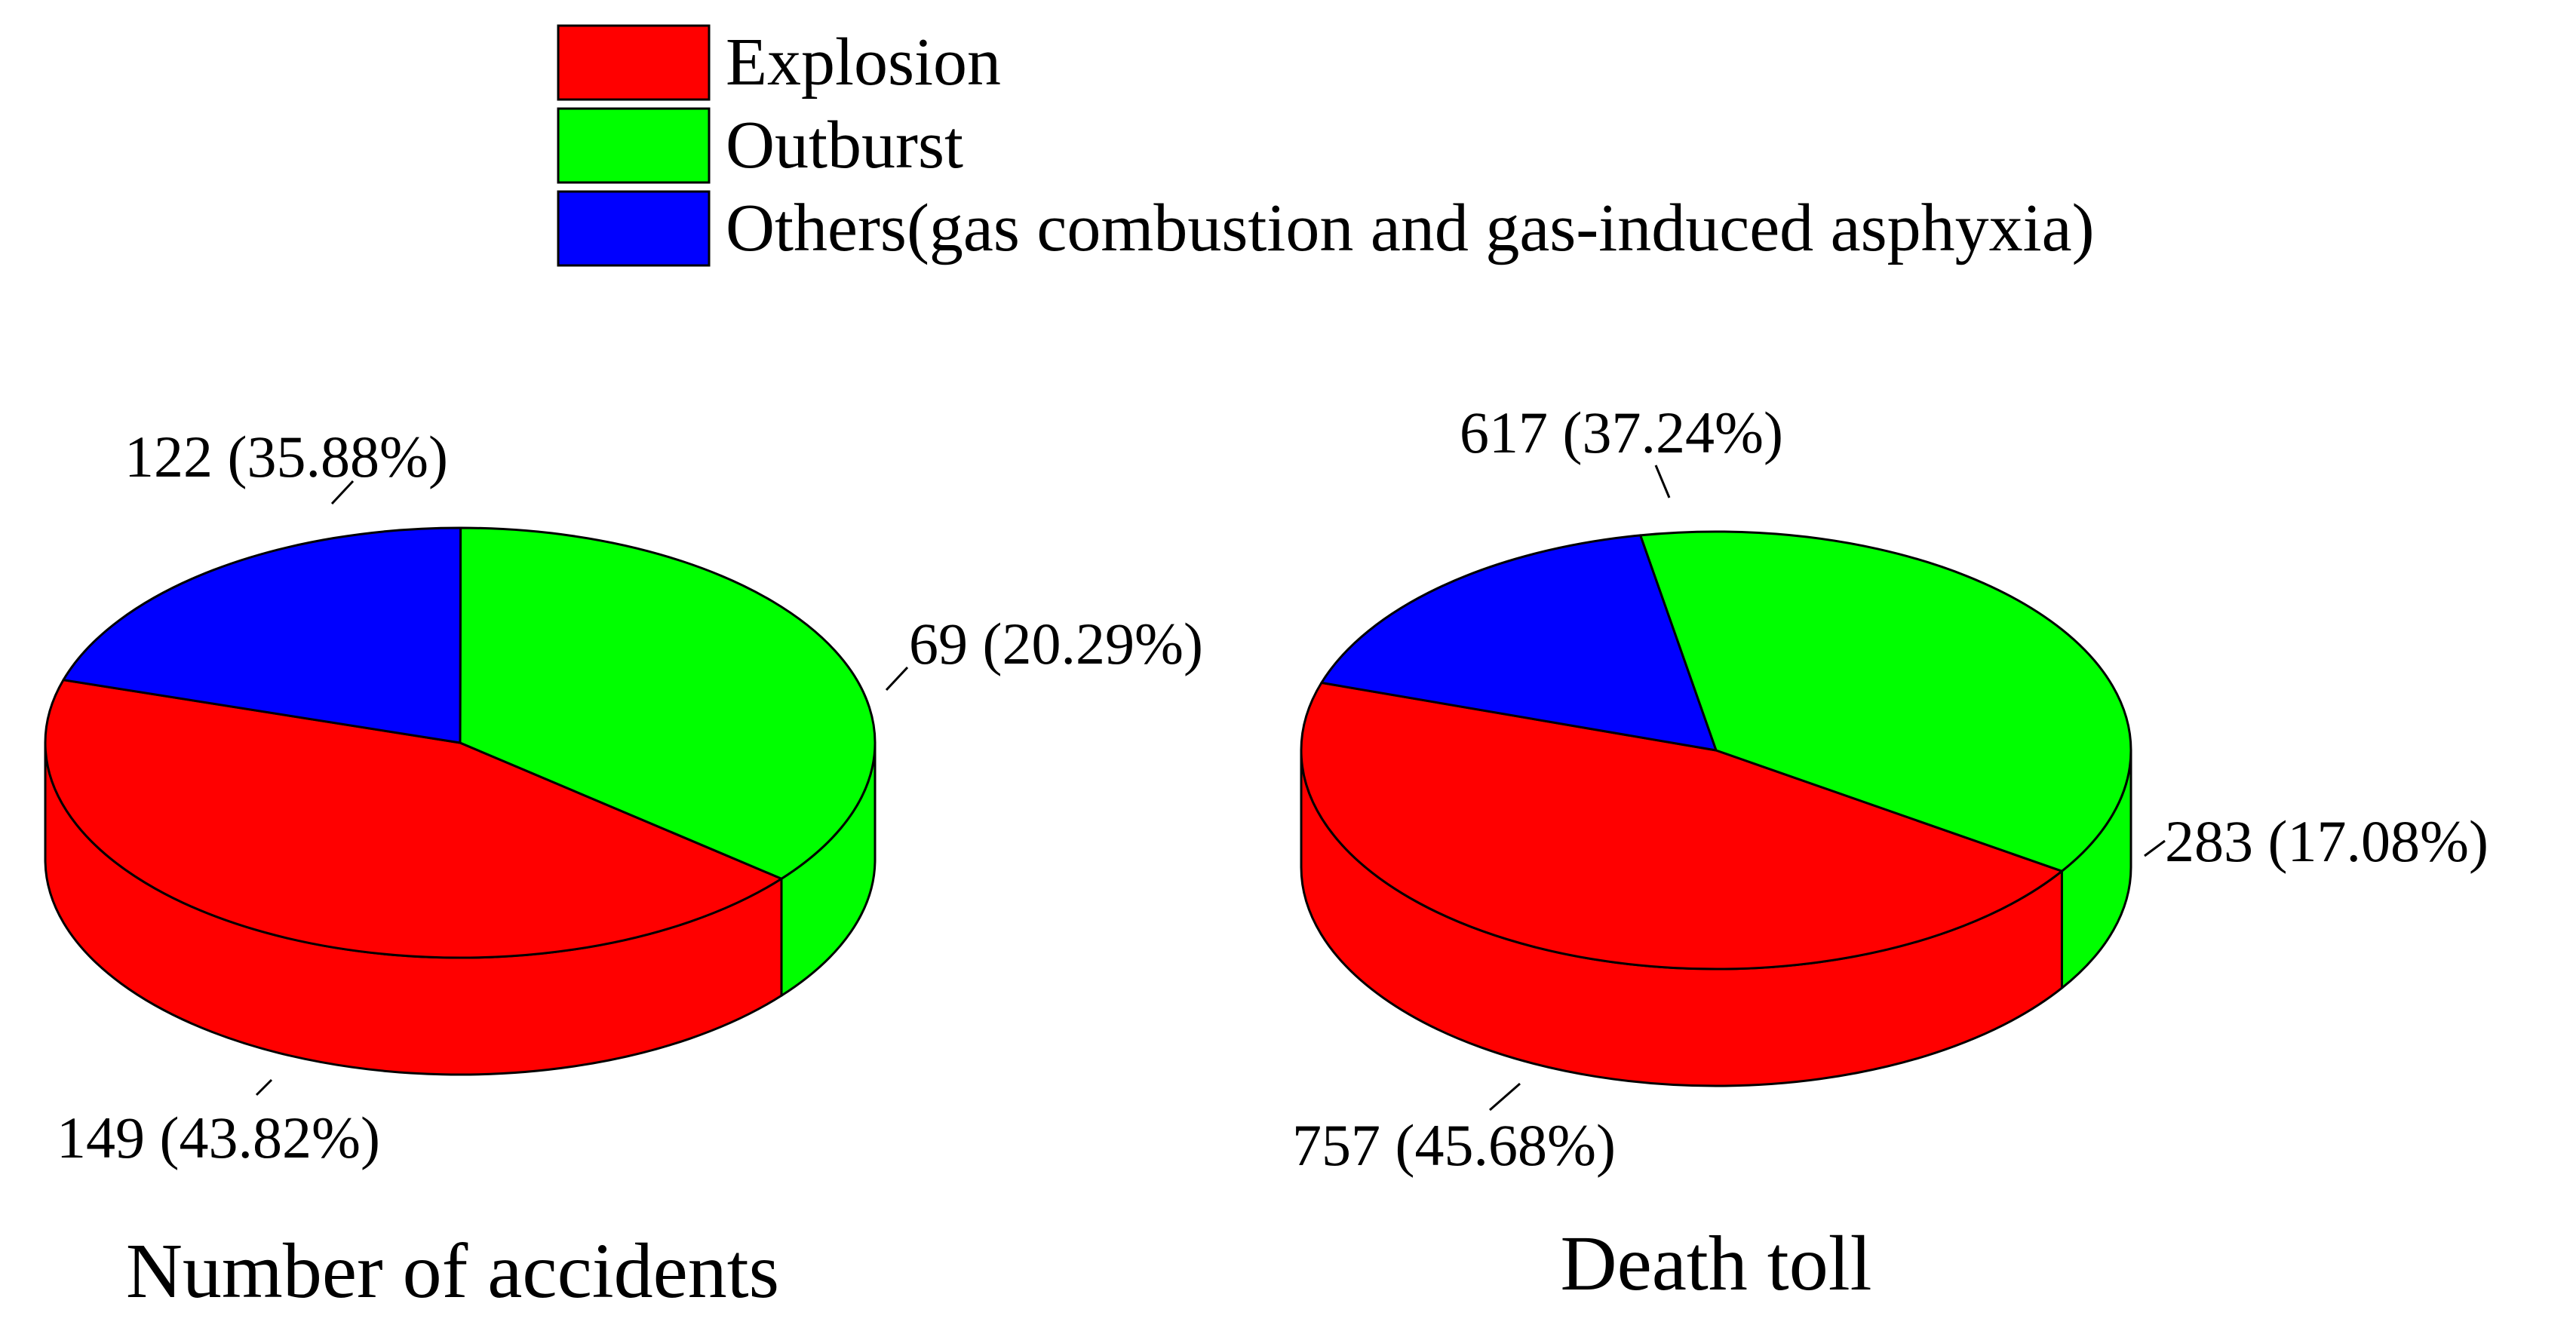 Image resolution: width=2576 pixels, height=1334 pixels. I want to click on data-label: 757 (45.68%), so click(1454, 1145).